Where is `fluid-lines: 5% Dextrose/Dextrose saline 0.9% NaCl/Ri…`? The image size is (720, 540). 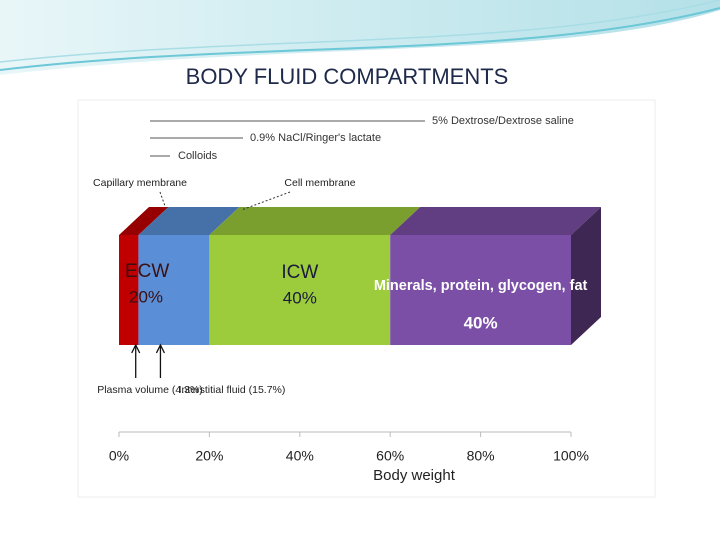
fluid-lines: 5% Dextrose/Dextrose saline 0.9% NaCl/Ri… is located at coordinates (362, 138).